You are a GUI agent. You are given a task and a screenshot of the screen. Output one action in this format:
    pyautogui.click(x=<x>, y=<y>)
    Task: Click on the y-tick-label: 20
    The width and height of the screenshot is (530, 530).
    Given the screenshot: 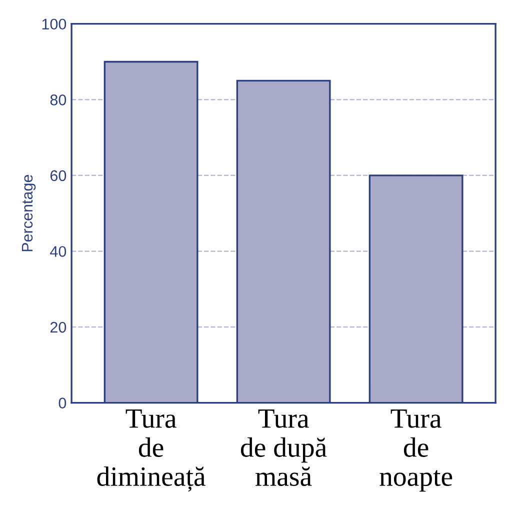 What is the action you would take?
    pyautogui.click(x=58, y=327)
    